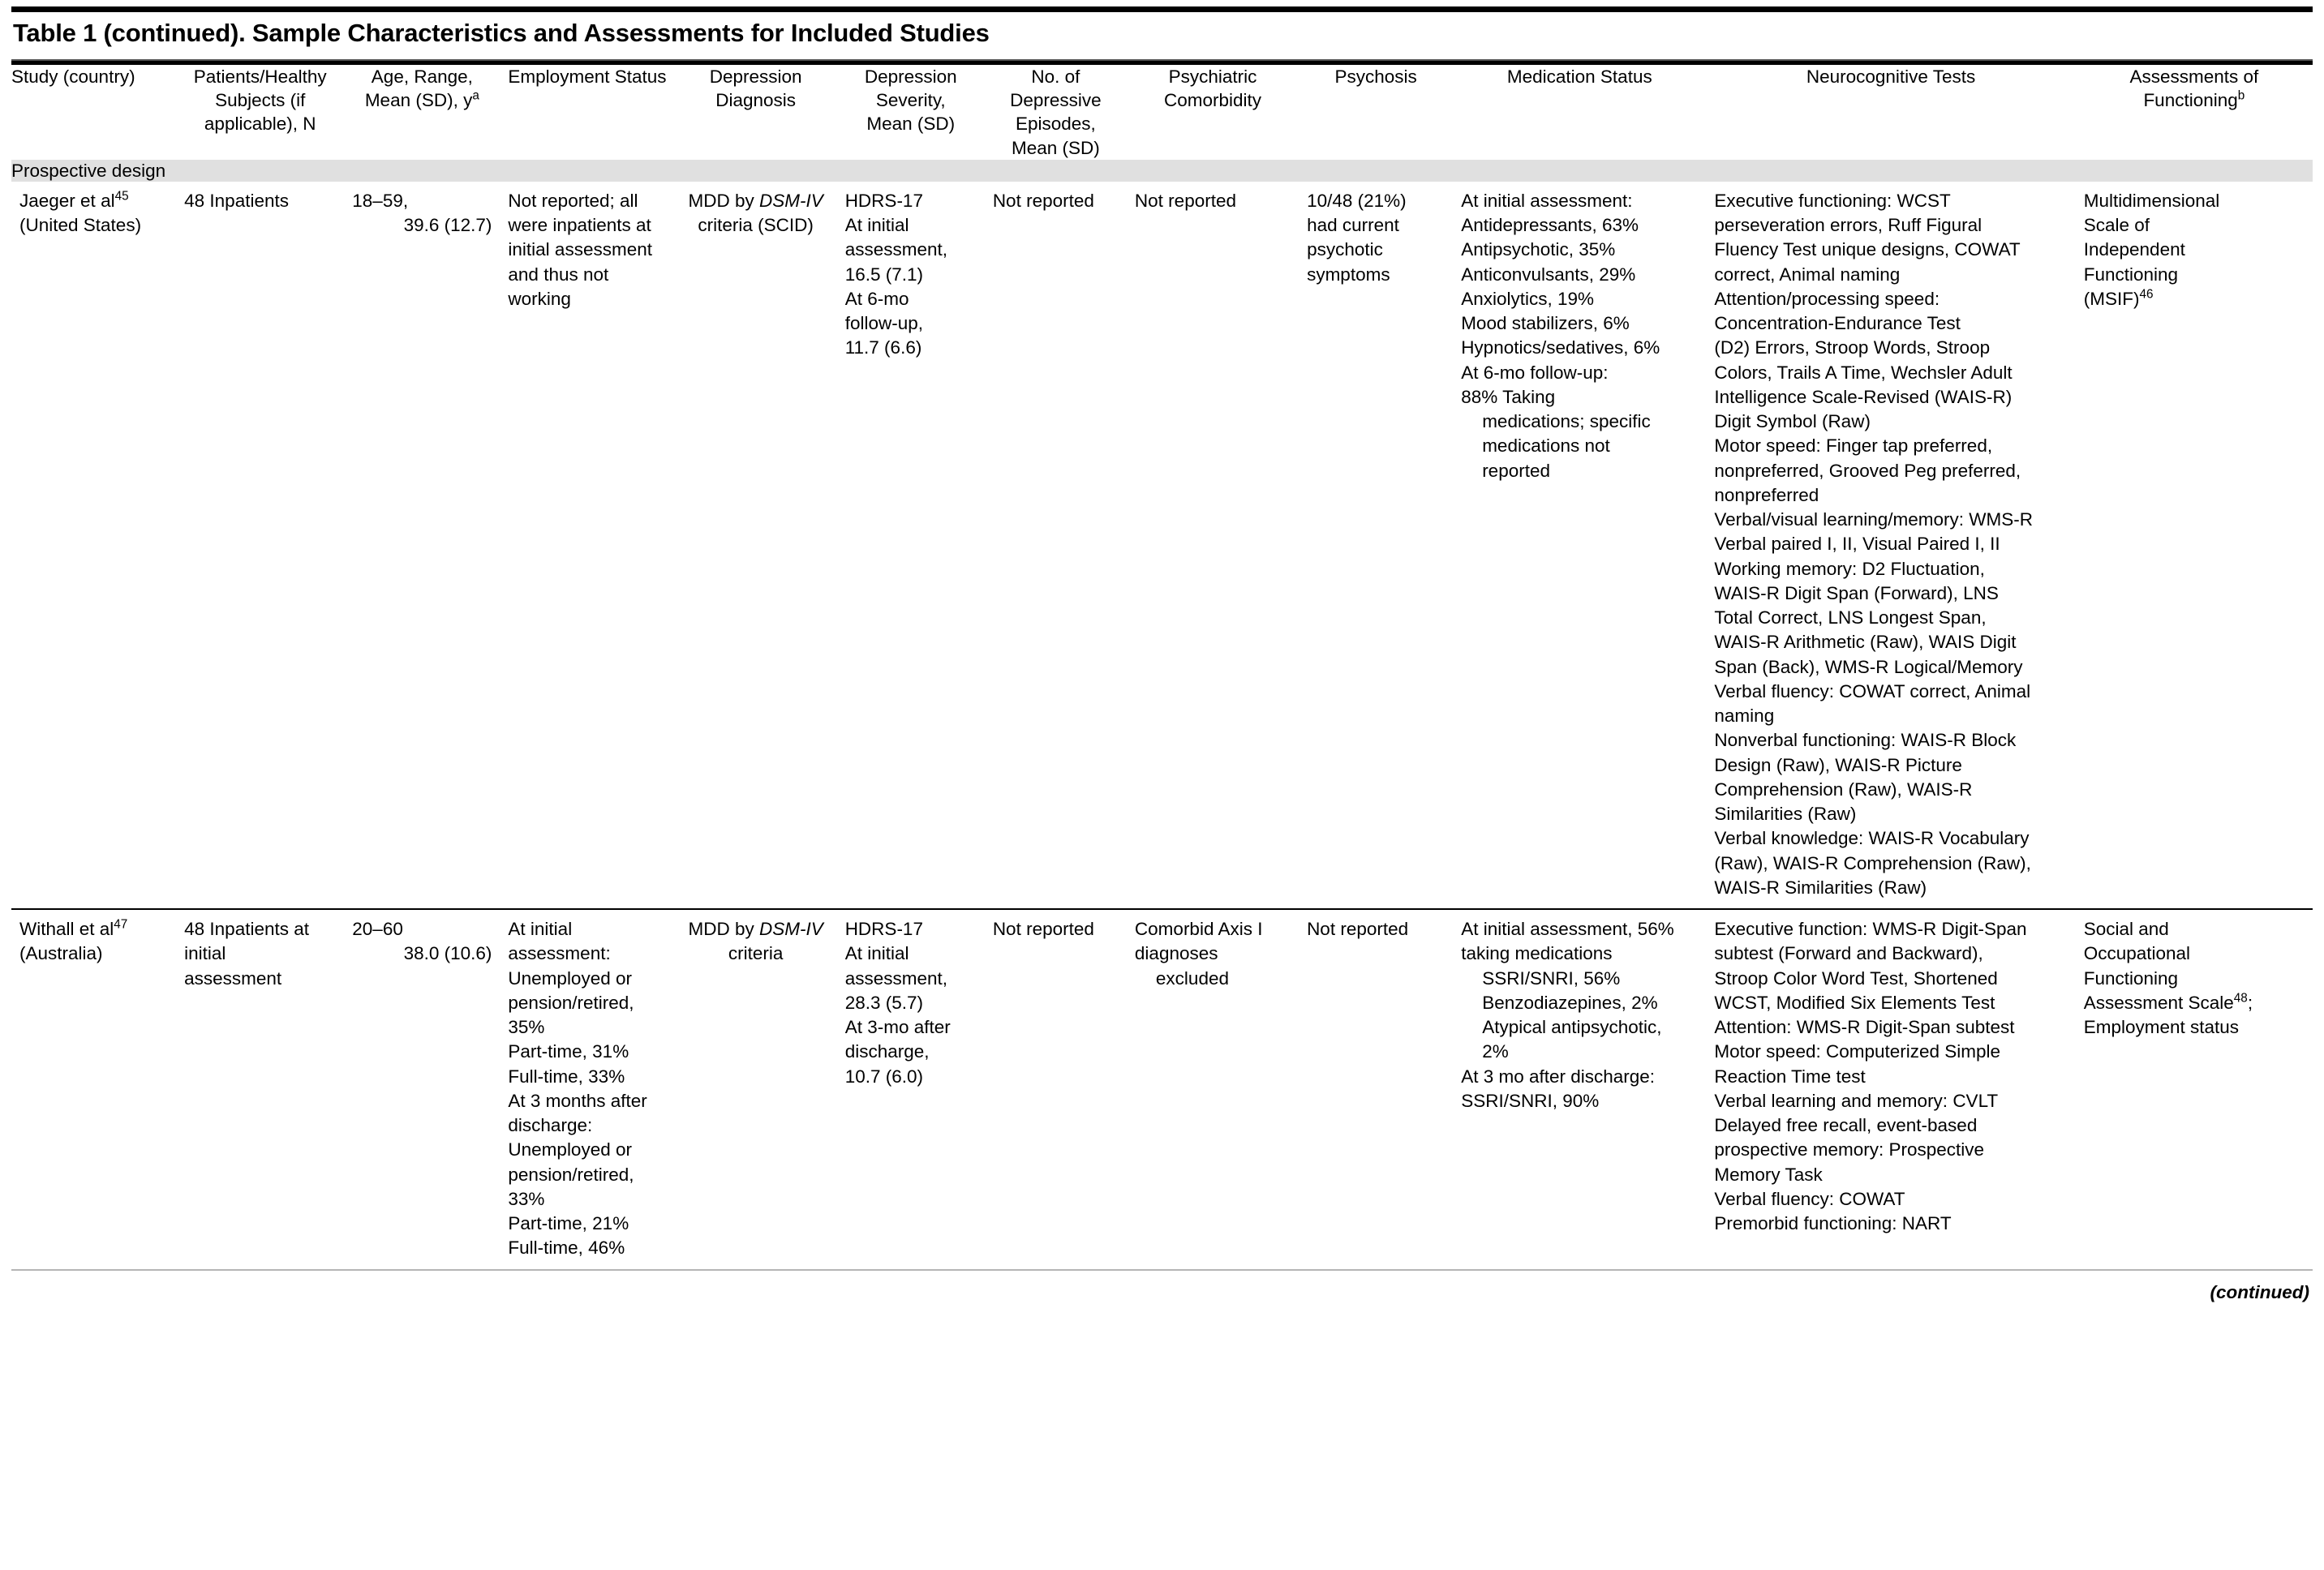  What do you see at coordinates (1548, 274) in the screenshot?
I see `cell-line: Anticonvulsants, 29%` at bounding box center [1548, 274].